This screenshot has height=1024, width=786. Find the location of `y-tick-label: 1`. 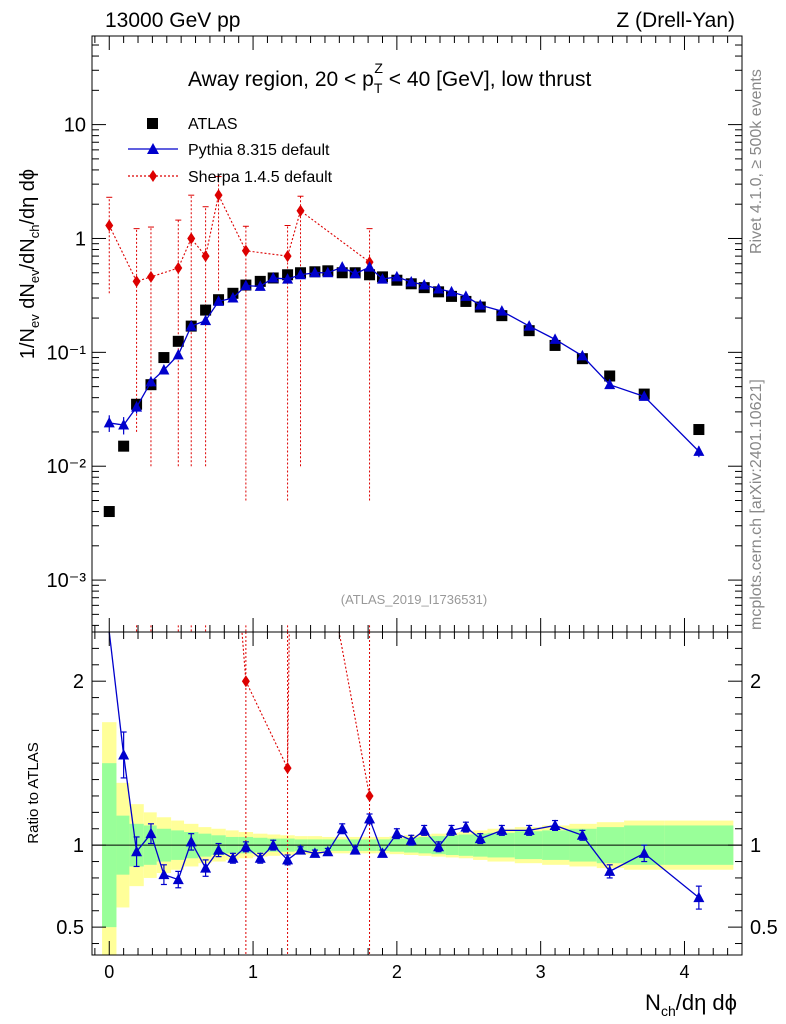

y-tick-label: 1 is located at coordinates (80, 239).